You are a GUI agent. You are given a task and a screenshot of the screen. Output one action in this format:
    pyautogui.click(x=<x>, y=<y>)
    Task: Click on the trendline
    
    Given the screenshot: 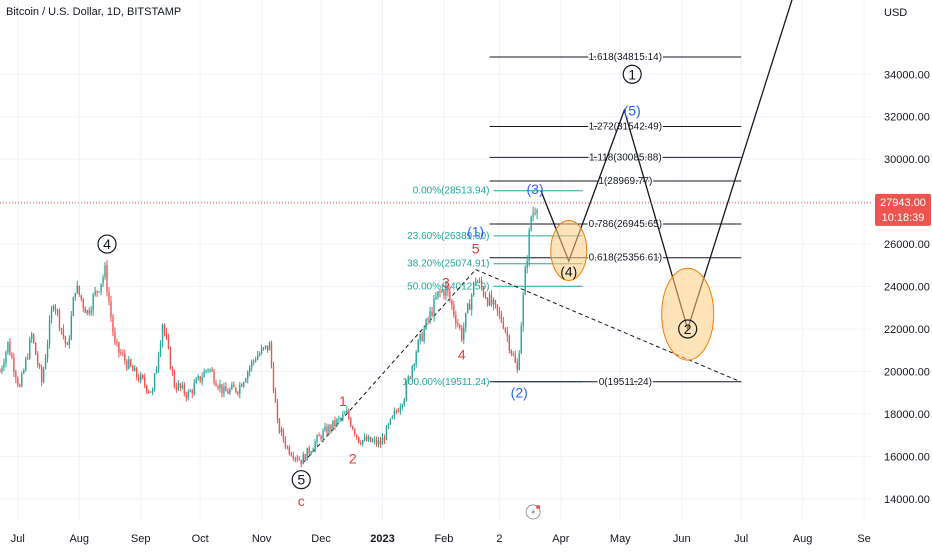 What is the action you would take?
    pyautogui.click(x=389, y=366)
    